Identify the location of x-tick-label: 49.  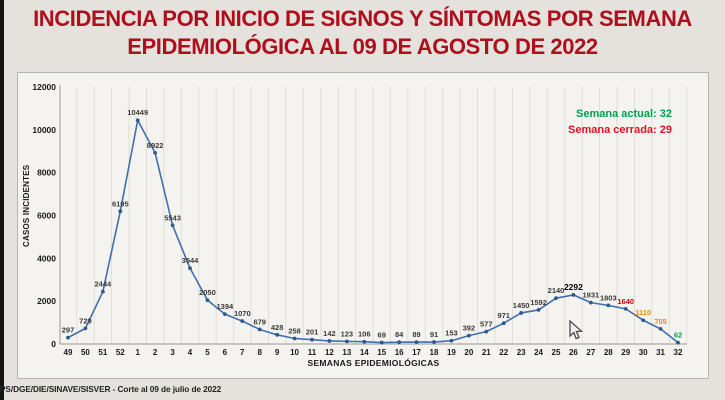
(68, 352).